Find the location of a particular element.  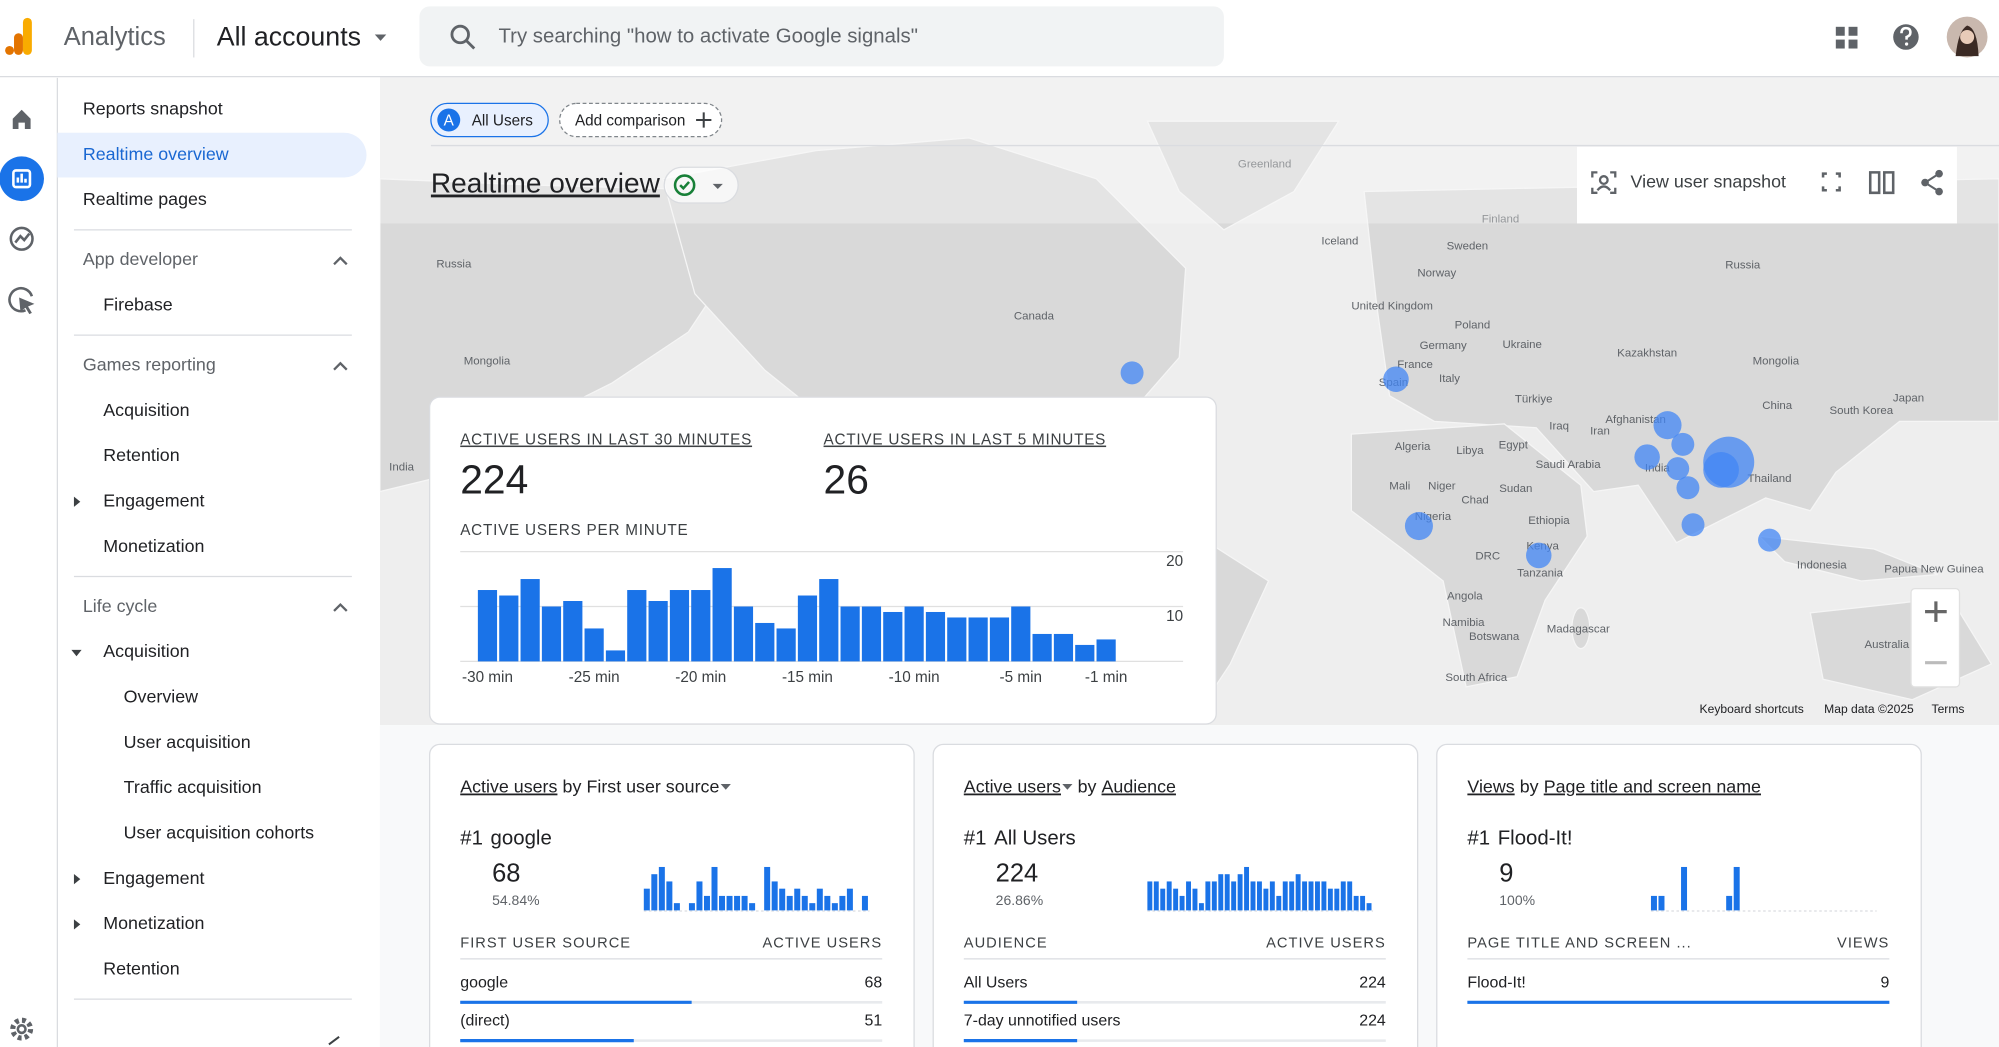

account-picker: All accounts is located at coordinates (289, 36).